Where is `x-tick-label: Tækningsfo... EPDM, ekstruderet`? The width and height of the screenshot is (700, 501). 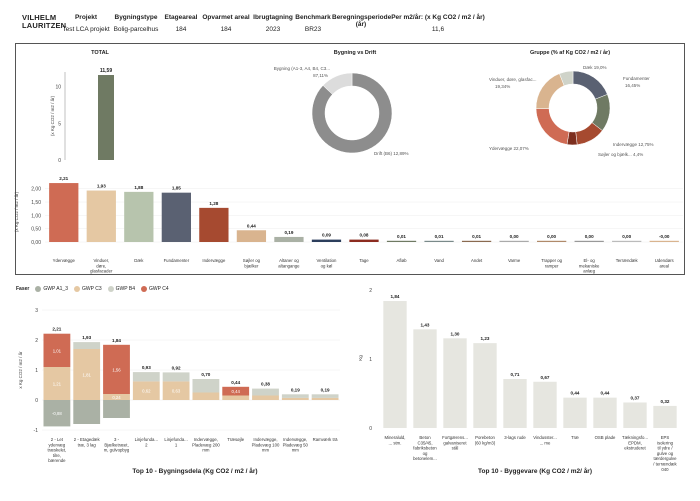
x-tick-label: Tækningsfo... EPDM, ekstruderet is located at coordinates (635, 443).